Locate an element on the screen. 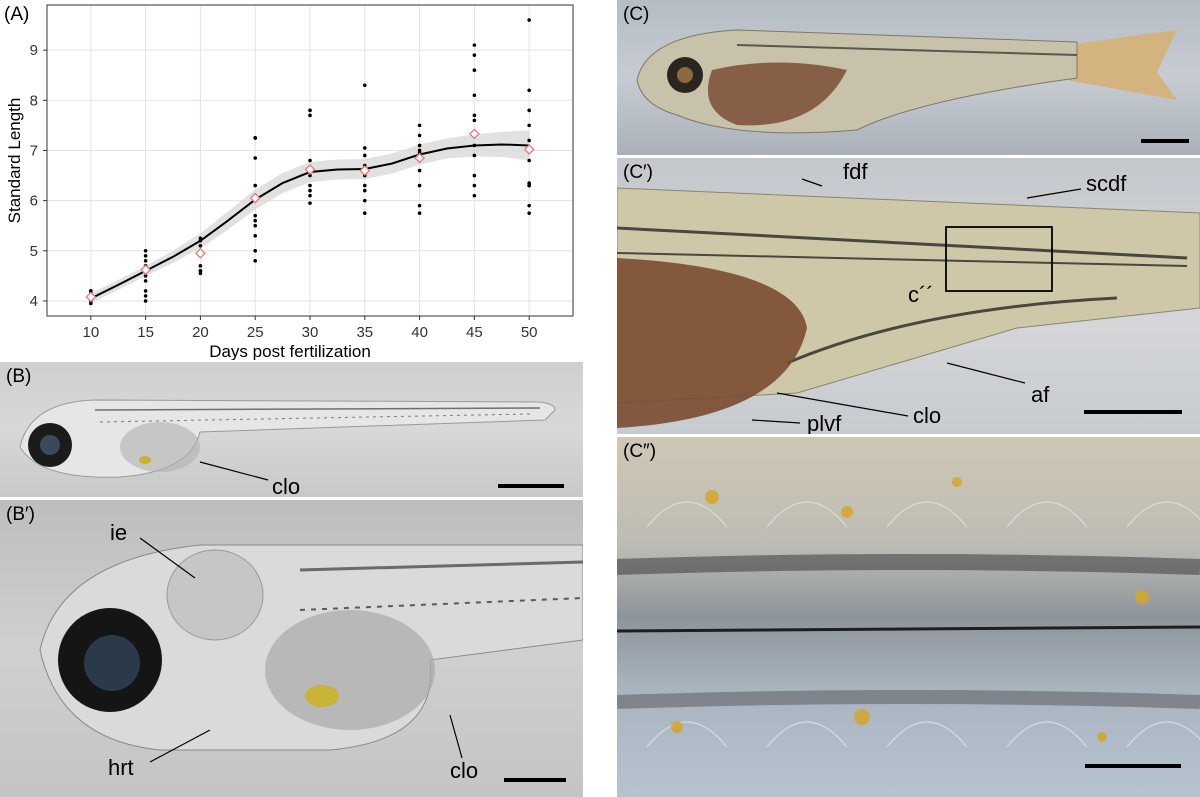  y-tick-label: 5 is located at coordinates (34, 251).